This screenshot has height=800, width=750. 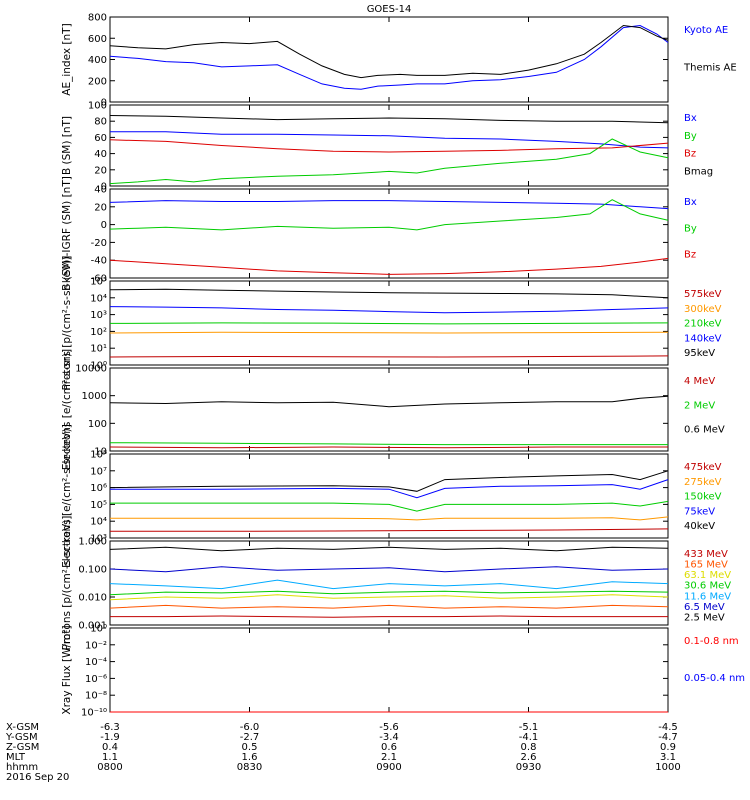 What do you see at coordinates (699, 381) in the screenshot?
I see `legend-entry: 4 MeV` at bounding box center [699, 381].